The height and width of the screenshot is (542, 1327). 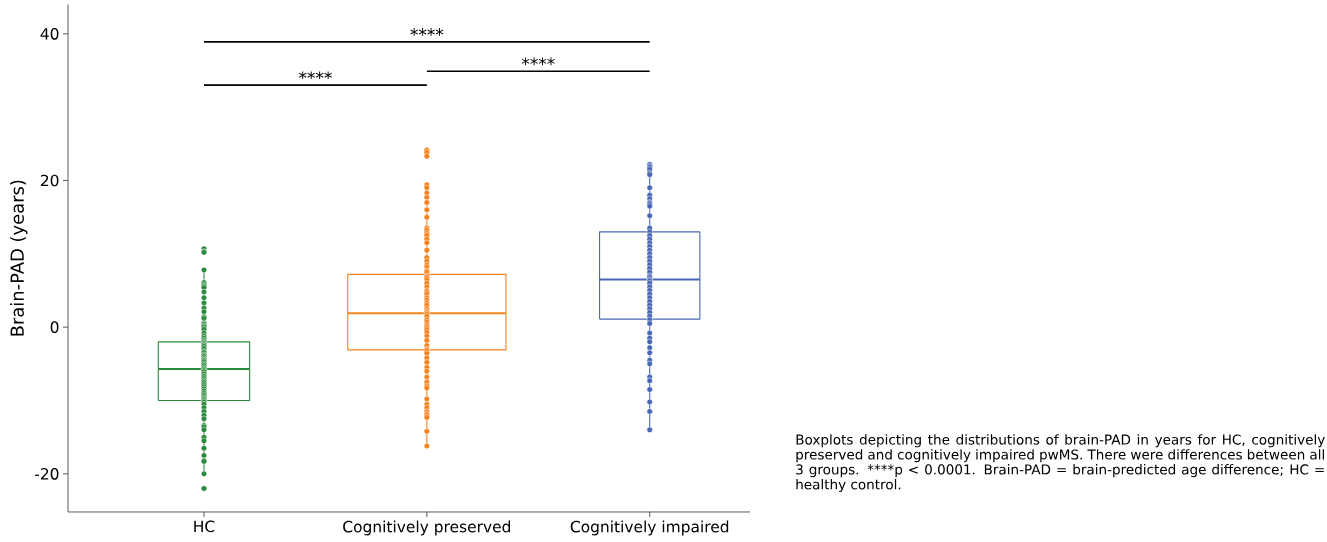 I want to click on y-tick-label: 20, so click(x=49, y=180).